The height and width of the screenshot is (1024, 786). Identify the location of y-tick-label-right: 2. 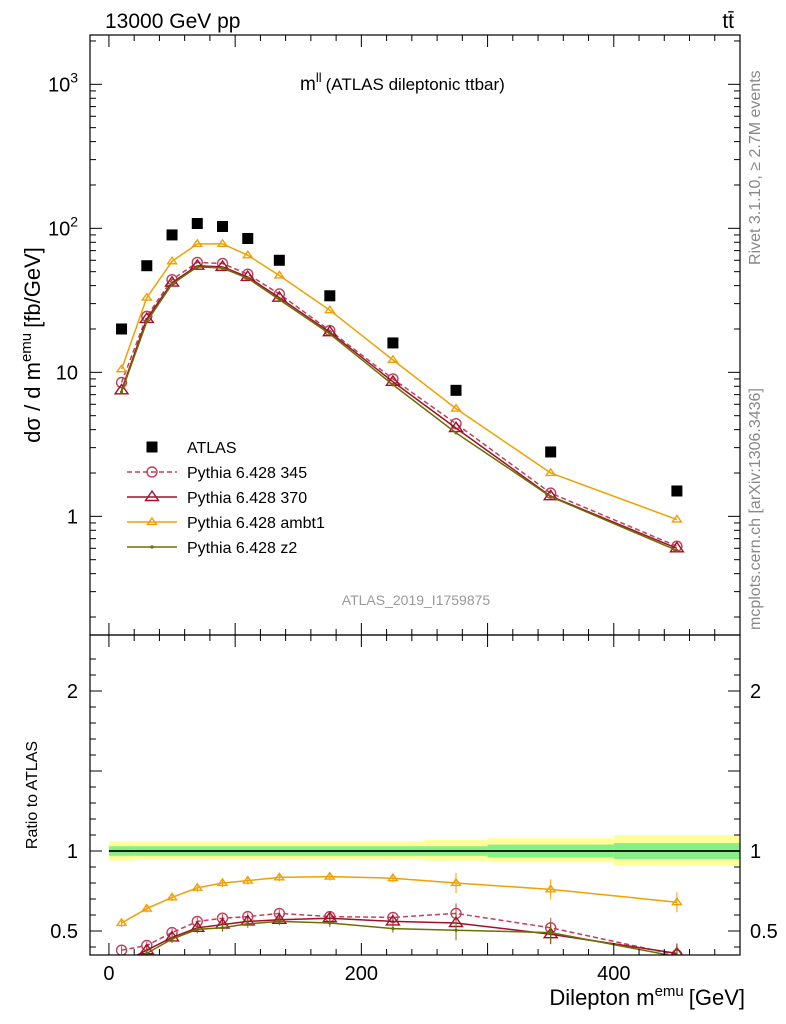
(755, 692).